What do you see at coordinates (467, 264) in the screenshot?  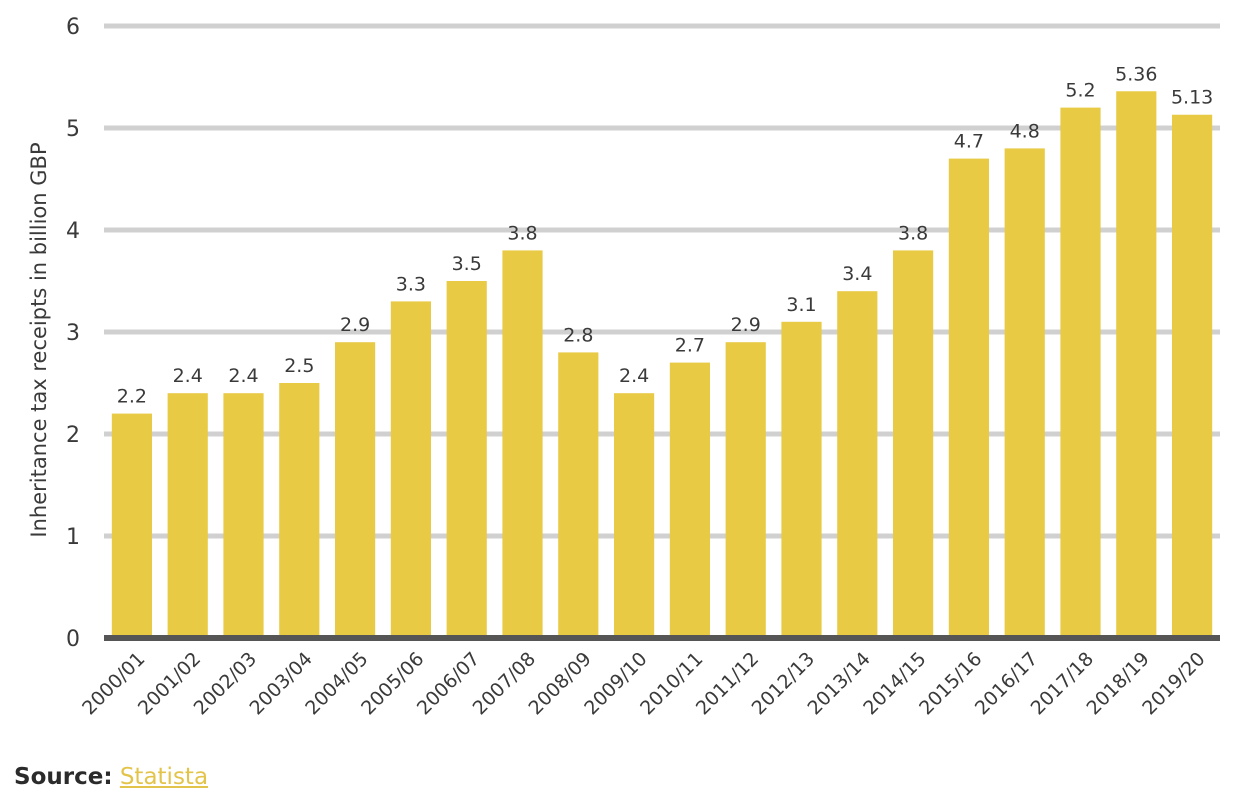 I see `data-label: 3.5` at bounding box center [467, 264].